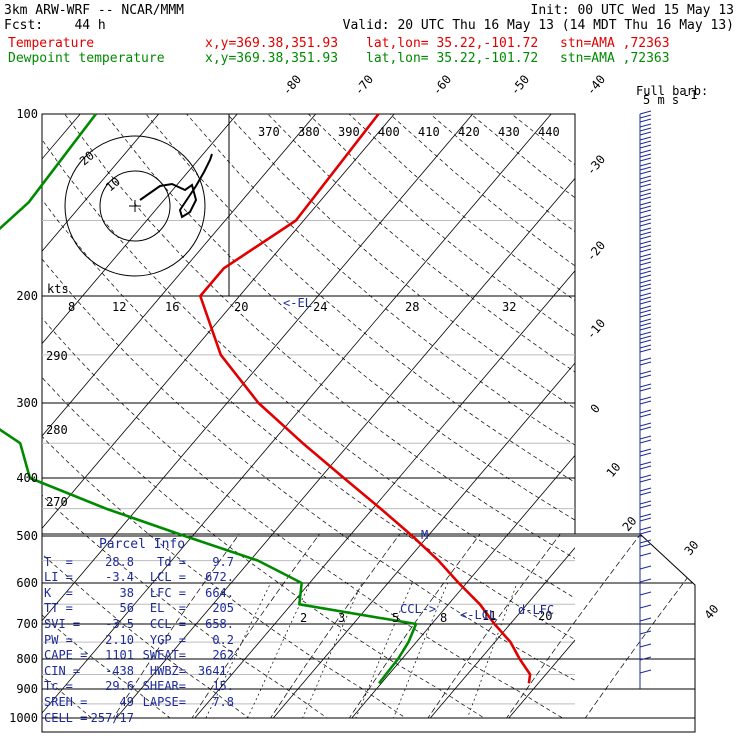 This screenshot has width=740, height=740. What do you see at coordinates (167, 608) in the screenshot?
I see `parcel-info-cell: EL =` at bounding box center [167, 608].